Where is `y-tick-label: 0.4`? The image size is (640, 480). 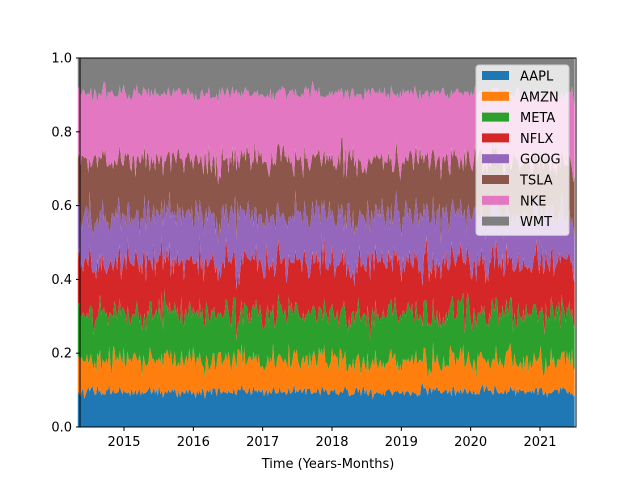 y-tick-label: 0.4 is located at coordinates (61, 280).